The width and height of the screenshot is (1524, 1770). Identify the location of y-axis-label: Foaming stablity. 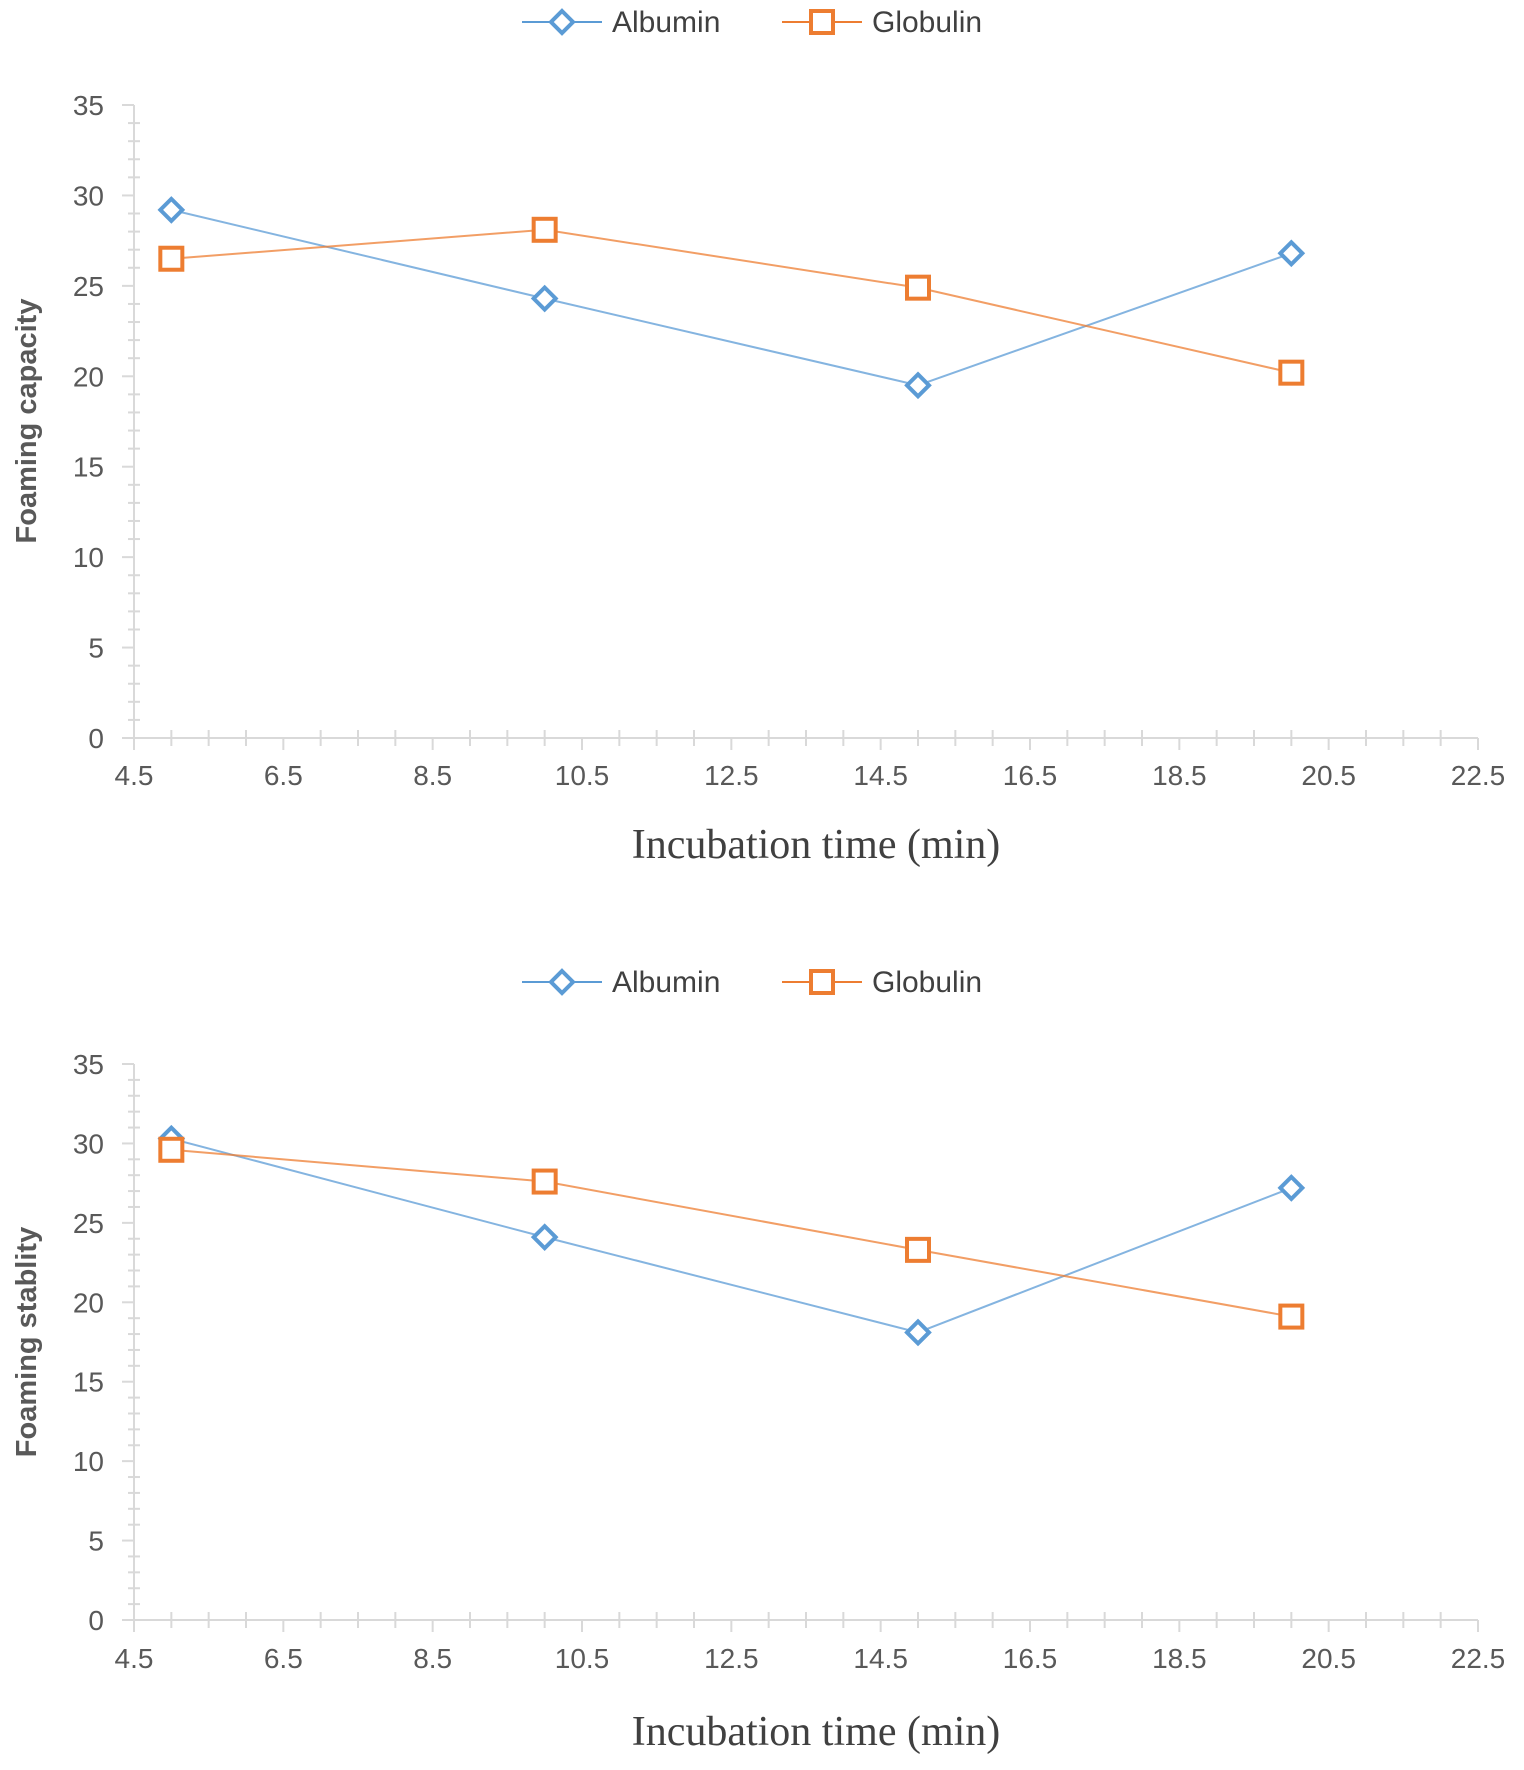
(27, 1342).